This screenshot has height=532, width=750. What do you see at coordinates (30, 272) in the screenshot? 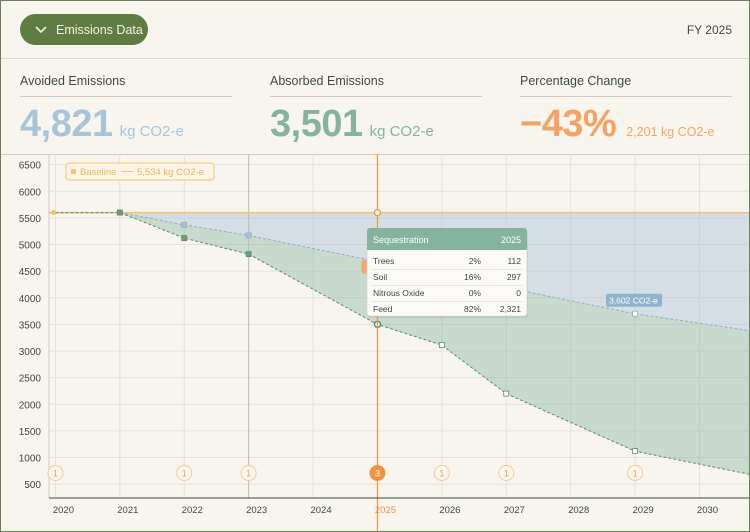
I see `y-tick-label: 4500` at bounding box center [30, 272].